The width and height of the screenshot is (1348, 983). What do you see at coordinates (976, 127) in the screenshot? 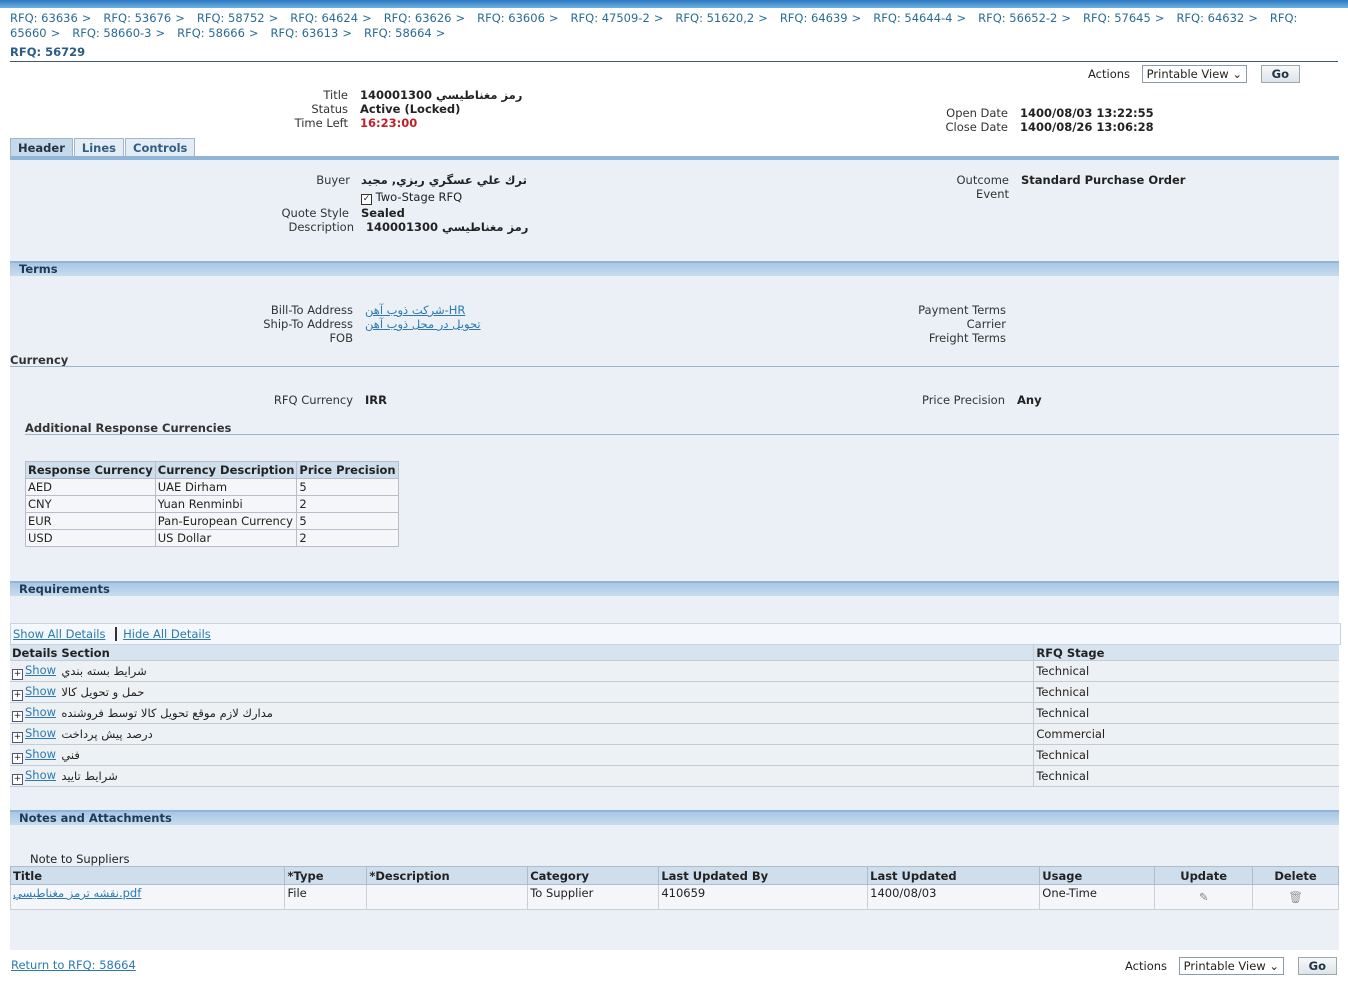
I see `close-date-label: Close Date` at bounding box center [976, 127].